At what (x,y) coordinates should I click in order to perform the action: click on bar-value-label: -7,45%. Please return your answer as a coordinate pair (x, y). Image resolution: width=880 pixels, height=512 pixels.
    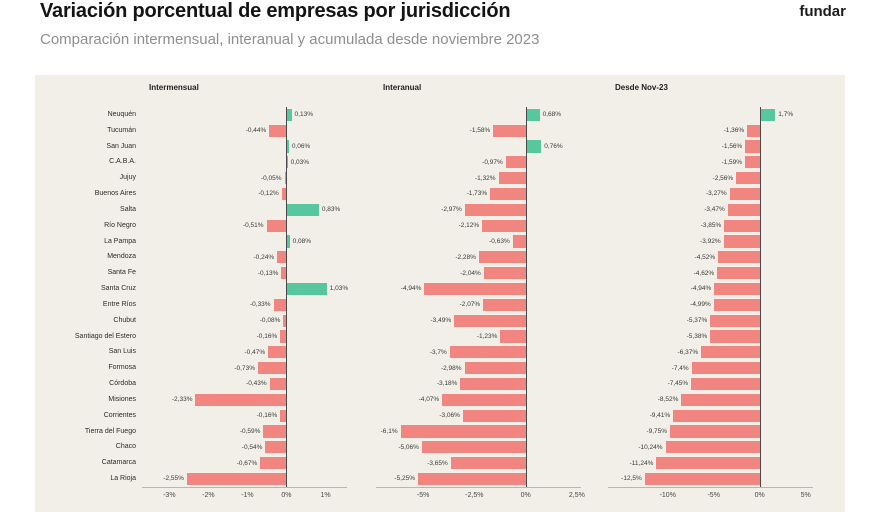
    Looking at the image, I should click on (678, 384).